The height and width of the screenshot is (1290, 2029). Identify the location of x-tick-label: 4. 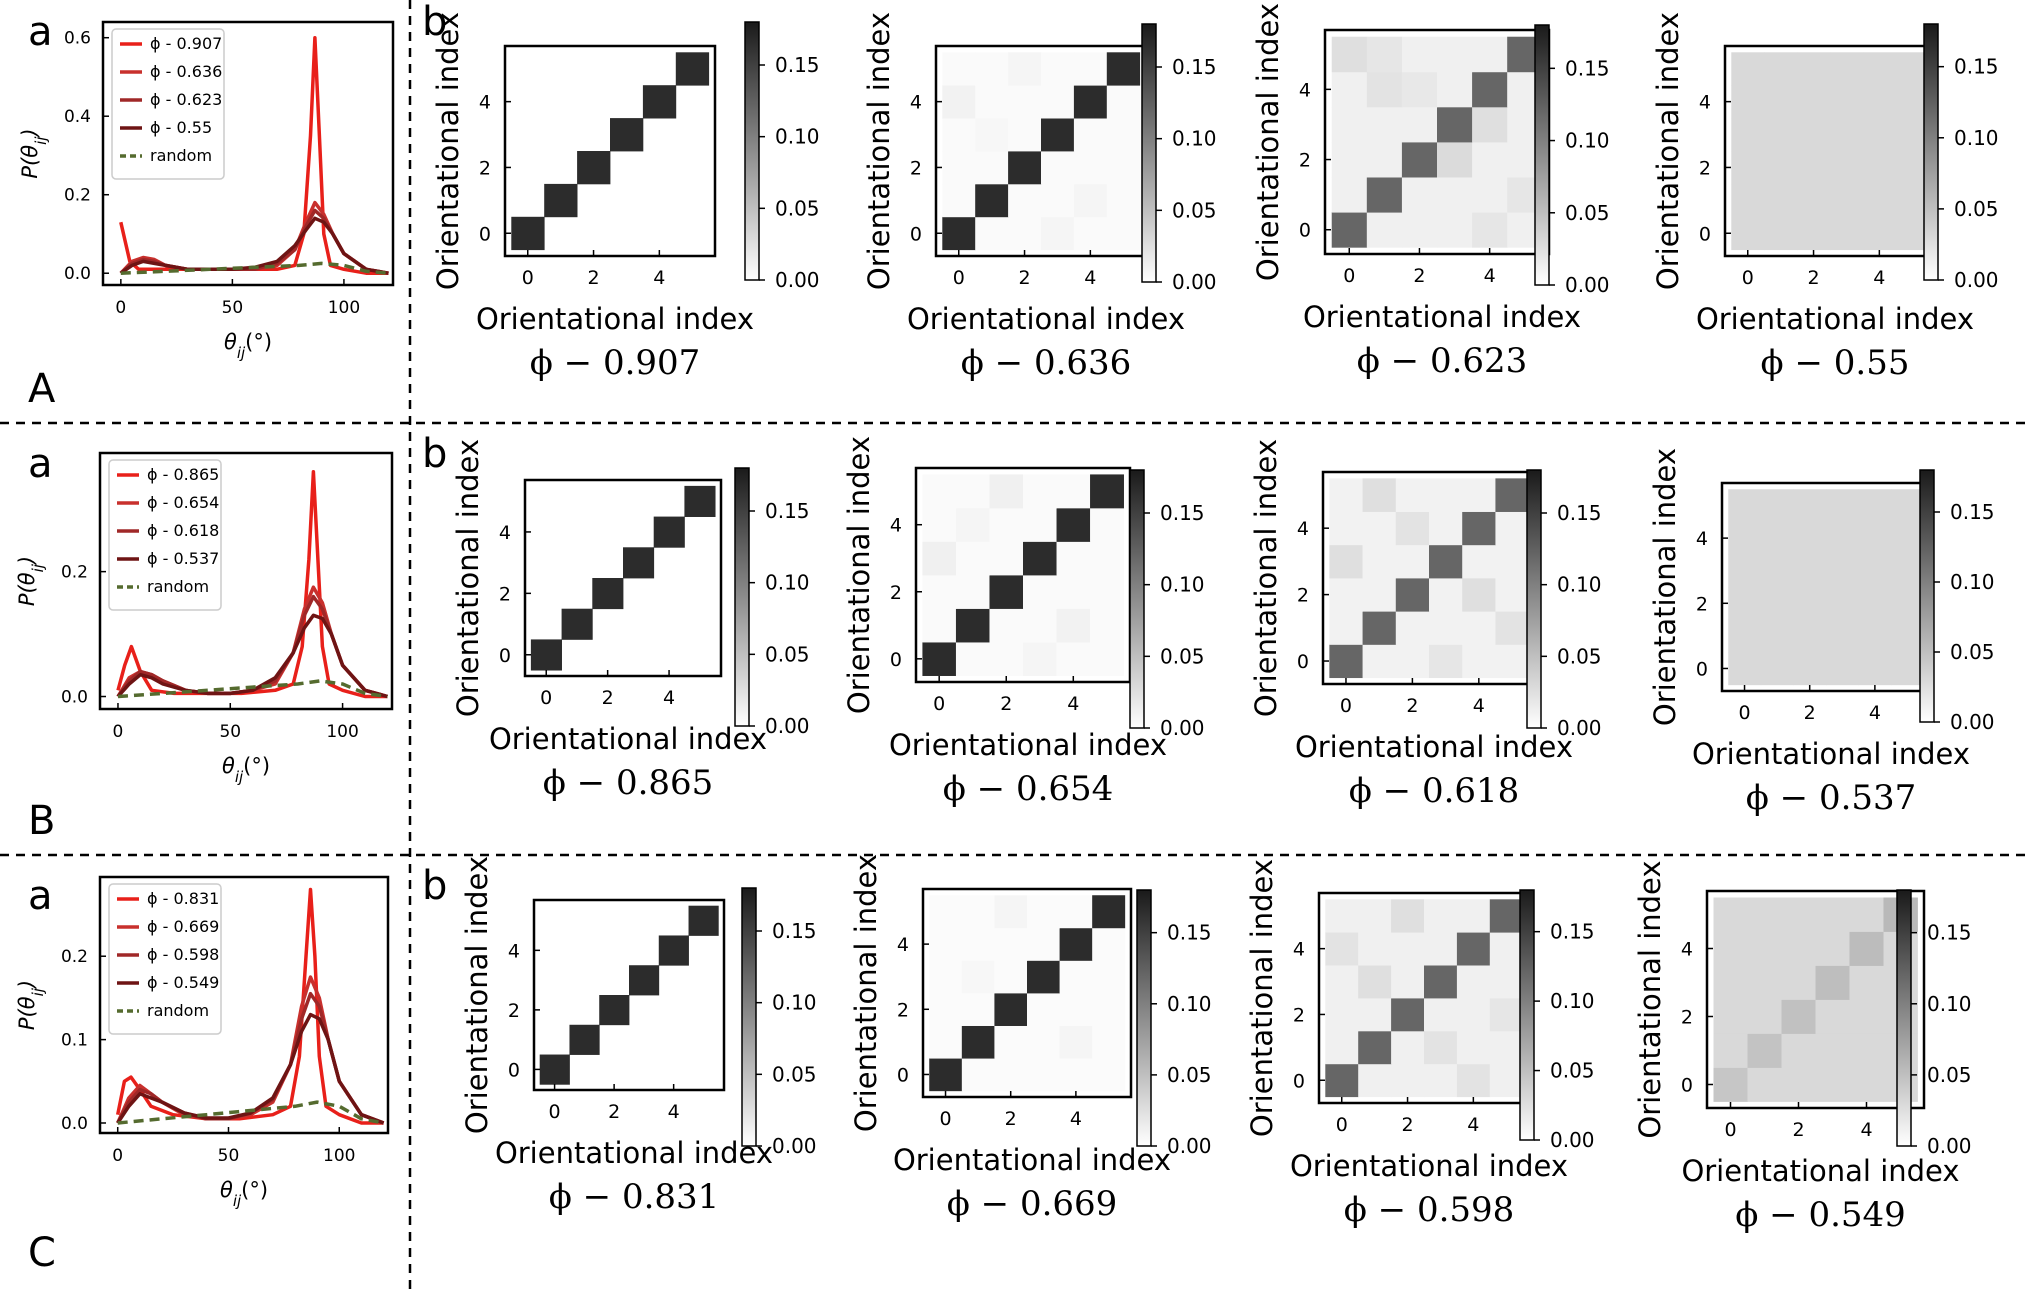
(1090, 278).